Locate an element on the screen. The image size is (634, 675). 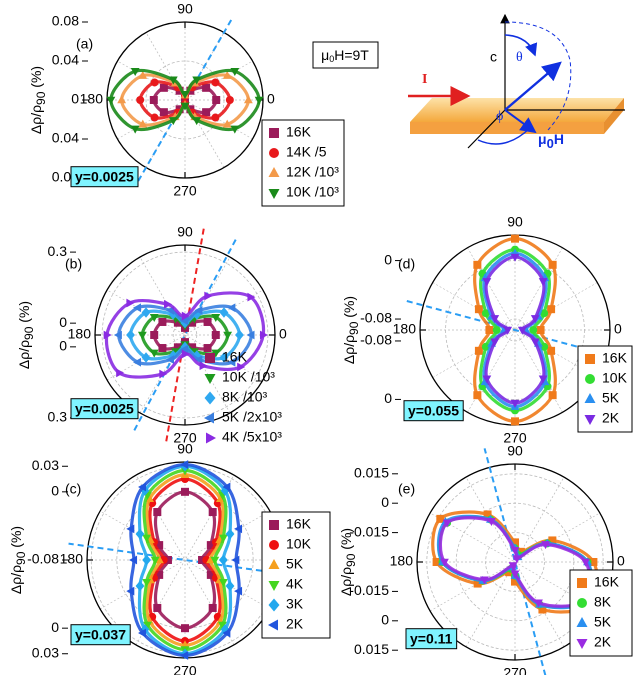
legend-box is located at coordinates (296, 575).